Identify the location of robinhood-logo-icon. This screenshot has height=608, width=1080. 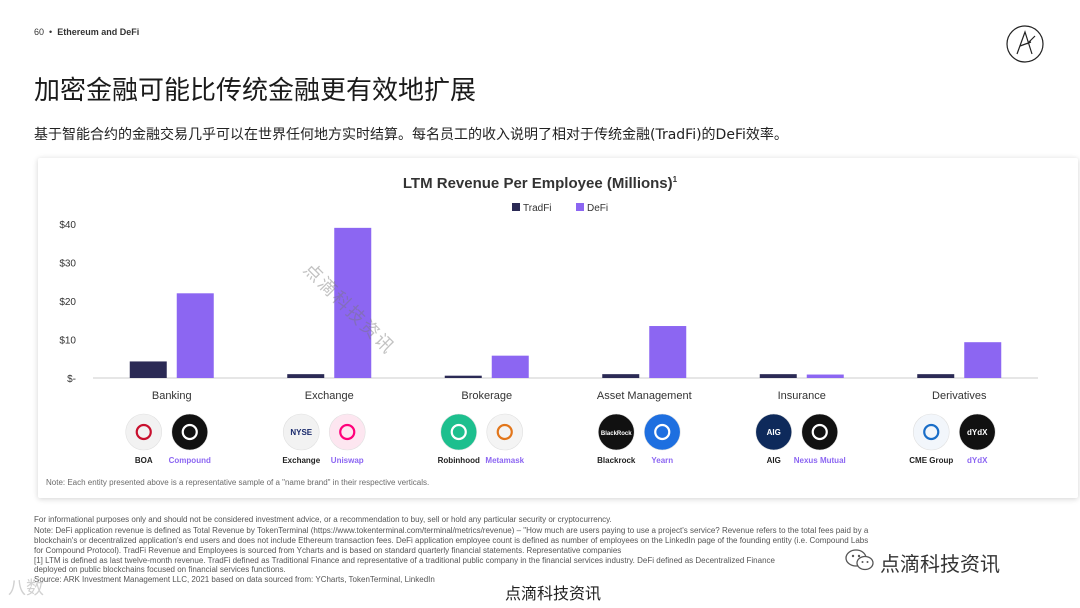
(459, 432).